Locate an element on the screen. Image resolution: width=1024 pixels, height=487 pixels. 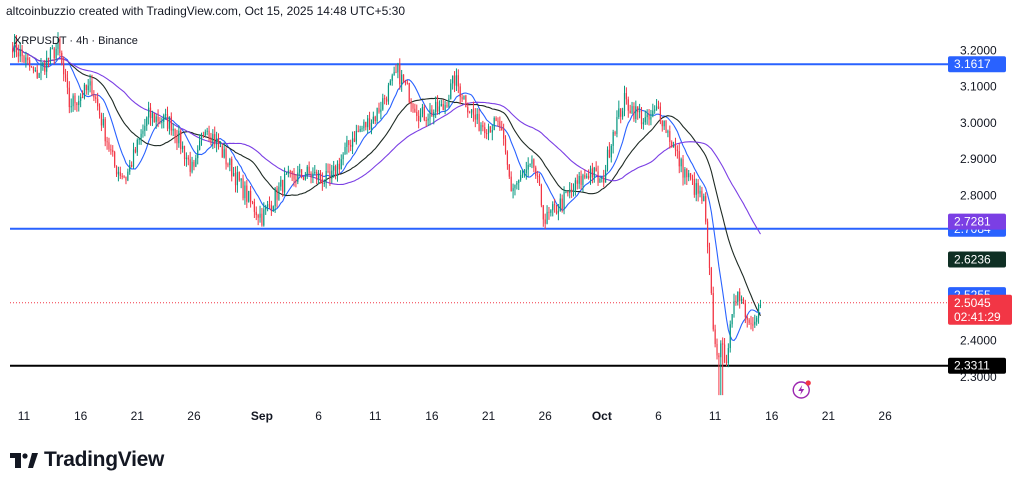
time-axis-tick-label: Sep is located at coordinates (262, 416).